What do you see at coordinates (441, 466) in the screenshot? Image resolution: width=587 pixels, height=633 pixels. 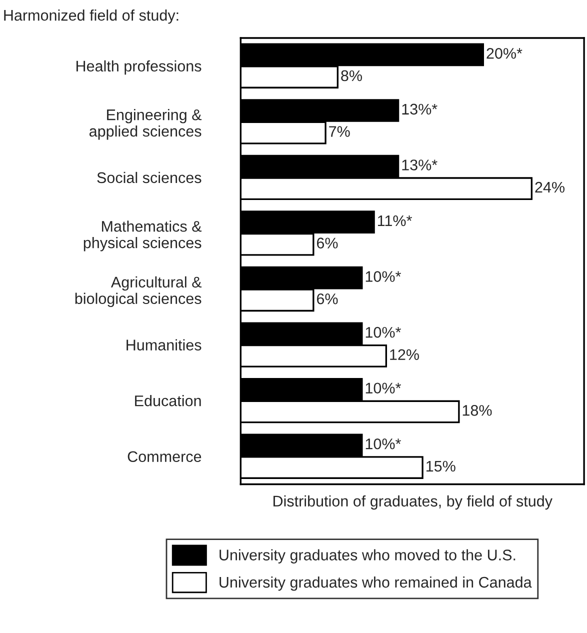 I see `data-label: 15%` at bounding box center [441, 466].